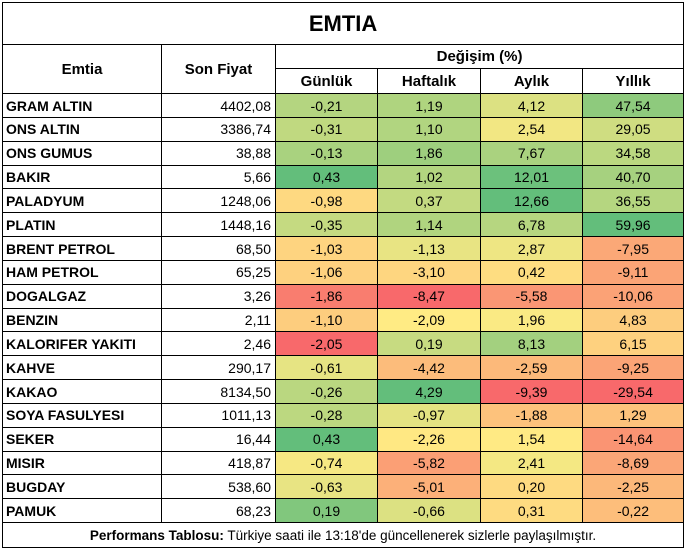 This screenshot has height=550, width=685. What do you see at coordinates (82, 296) in the screenshot?
I see `commodity-name: DOGALGAZ` at bounding box center [82, 296].